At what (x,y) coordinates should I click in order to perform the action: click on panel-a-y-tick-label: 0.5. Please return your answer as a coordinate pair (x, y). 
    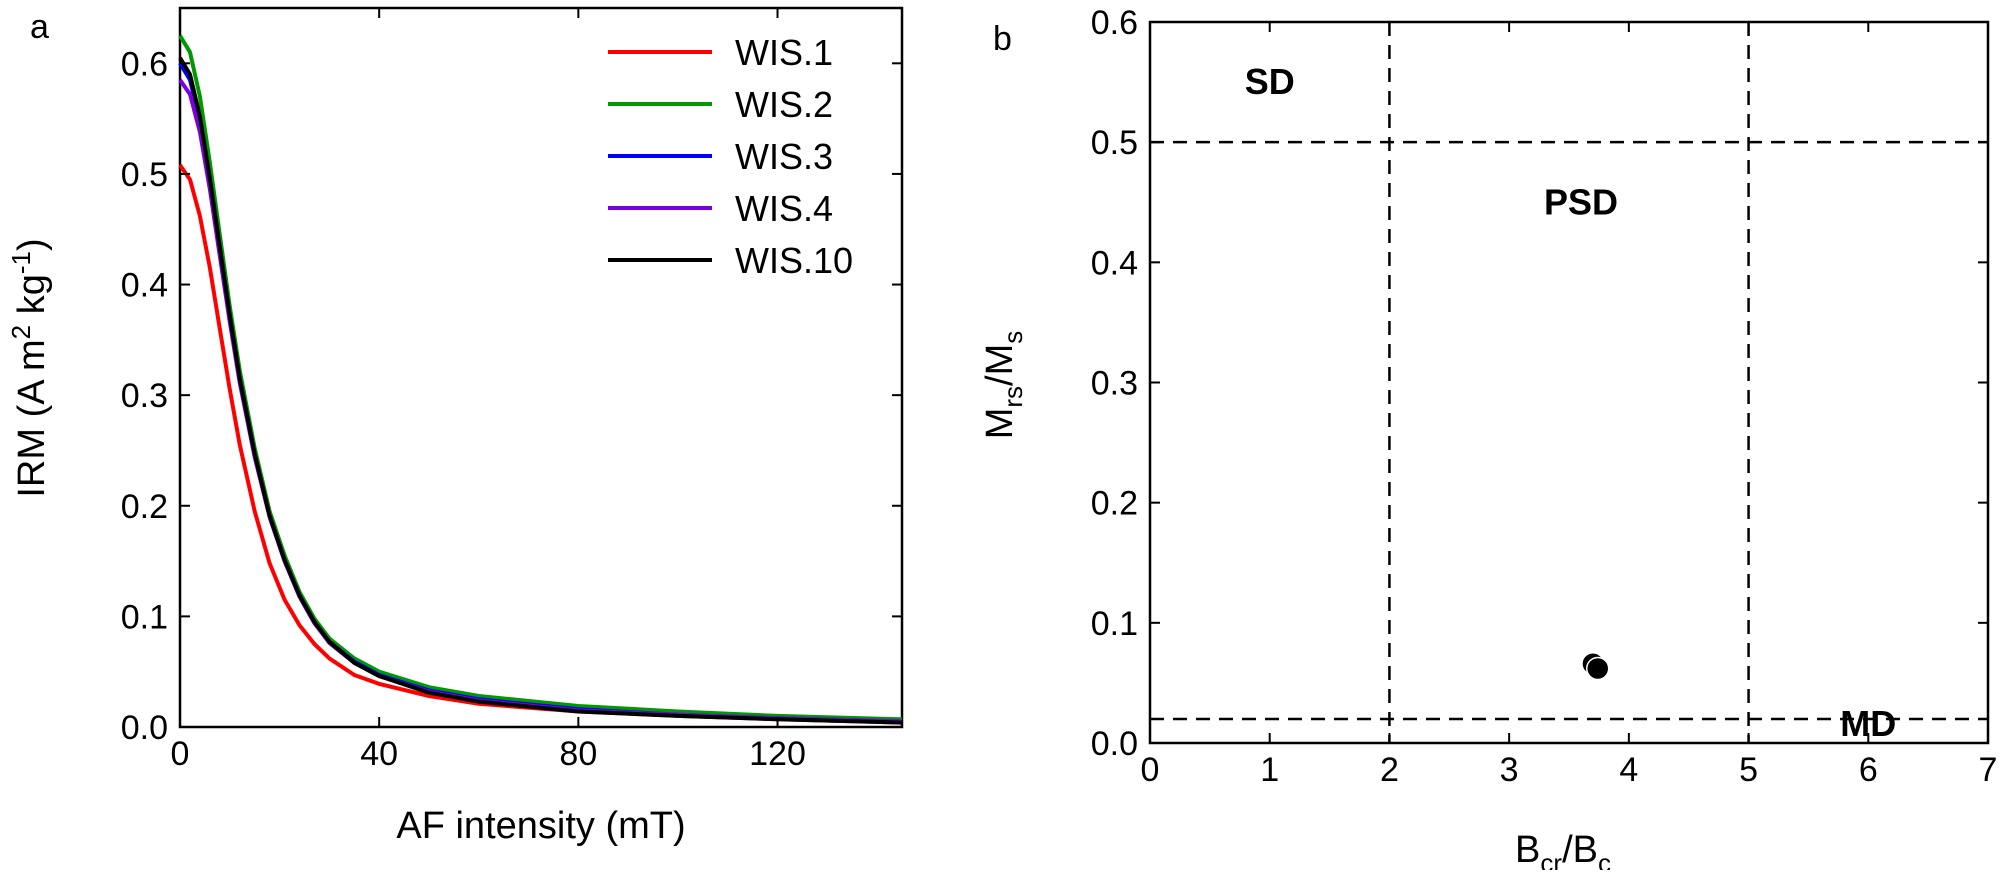
    Looking at the image, I should click on (144, 175).